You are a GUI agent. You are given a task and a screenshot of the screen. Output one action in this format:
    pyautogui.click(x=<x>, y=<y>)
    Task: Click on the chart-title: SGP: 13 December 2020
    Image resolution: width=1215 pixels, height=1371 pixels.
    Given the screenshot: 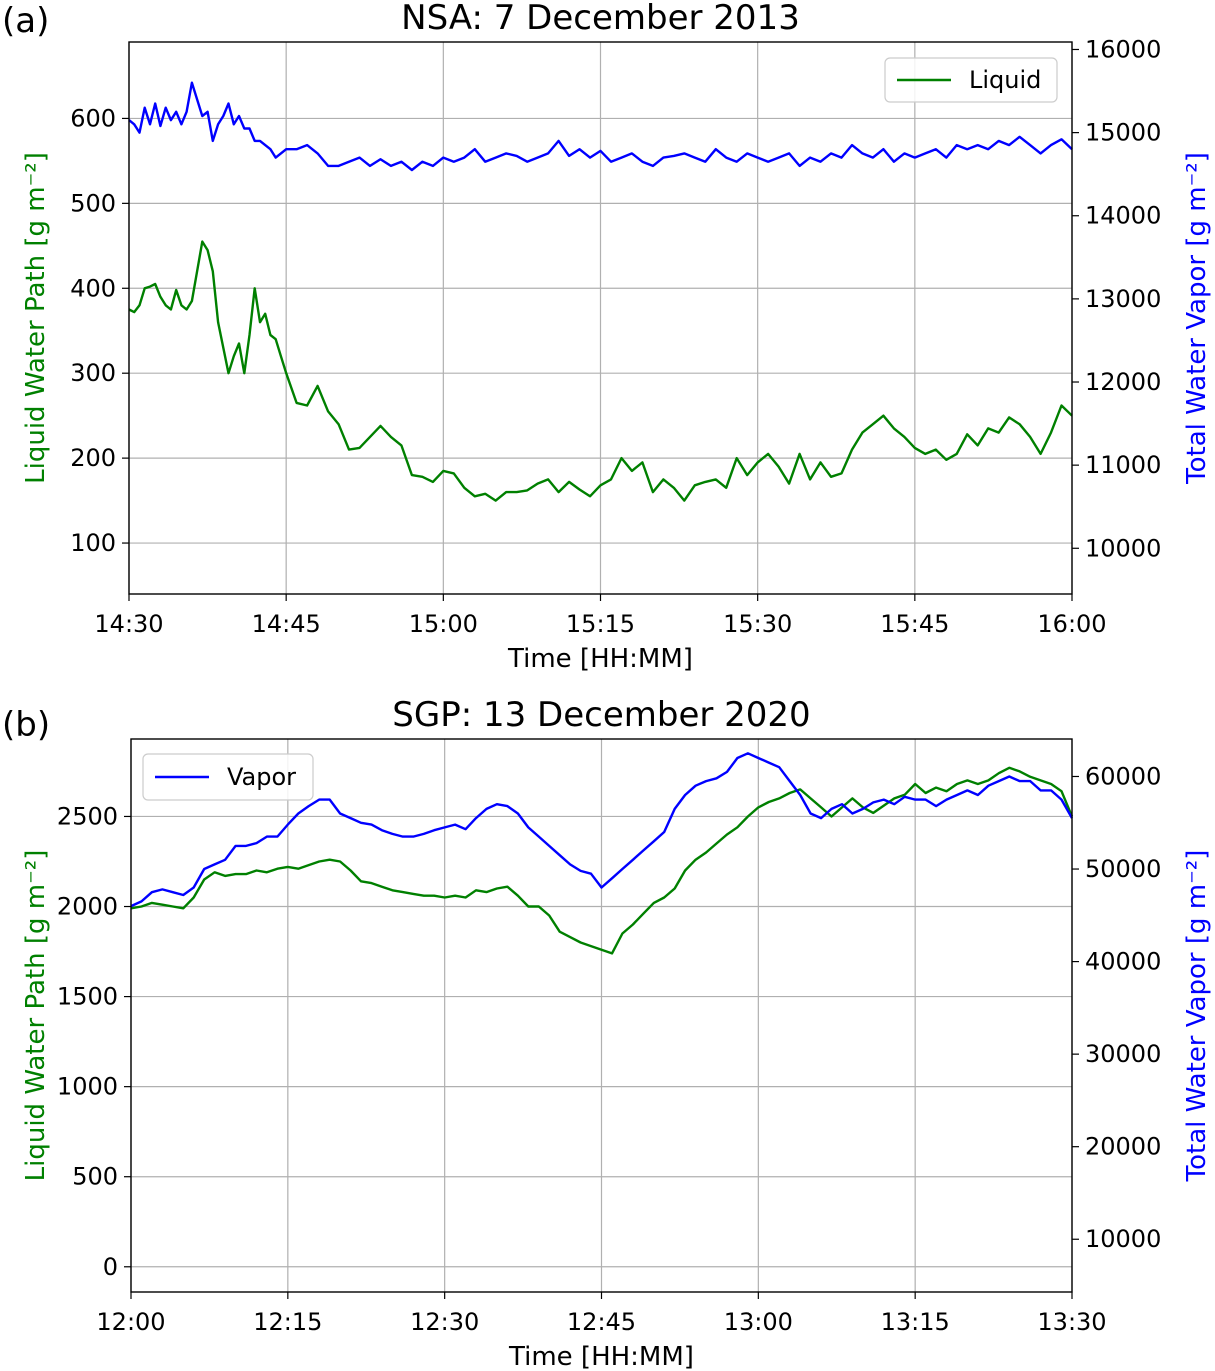 What is the action you would take?
    pyautogui.click(x=601, y=715)
    